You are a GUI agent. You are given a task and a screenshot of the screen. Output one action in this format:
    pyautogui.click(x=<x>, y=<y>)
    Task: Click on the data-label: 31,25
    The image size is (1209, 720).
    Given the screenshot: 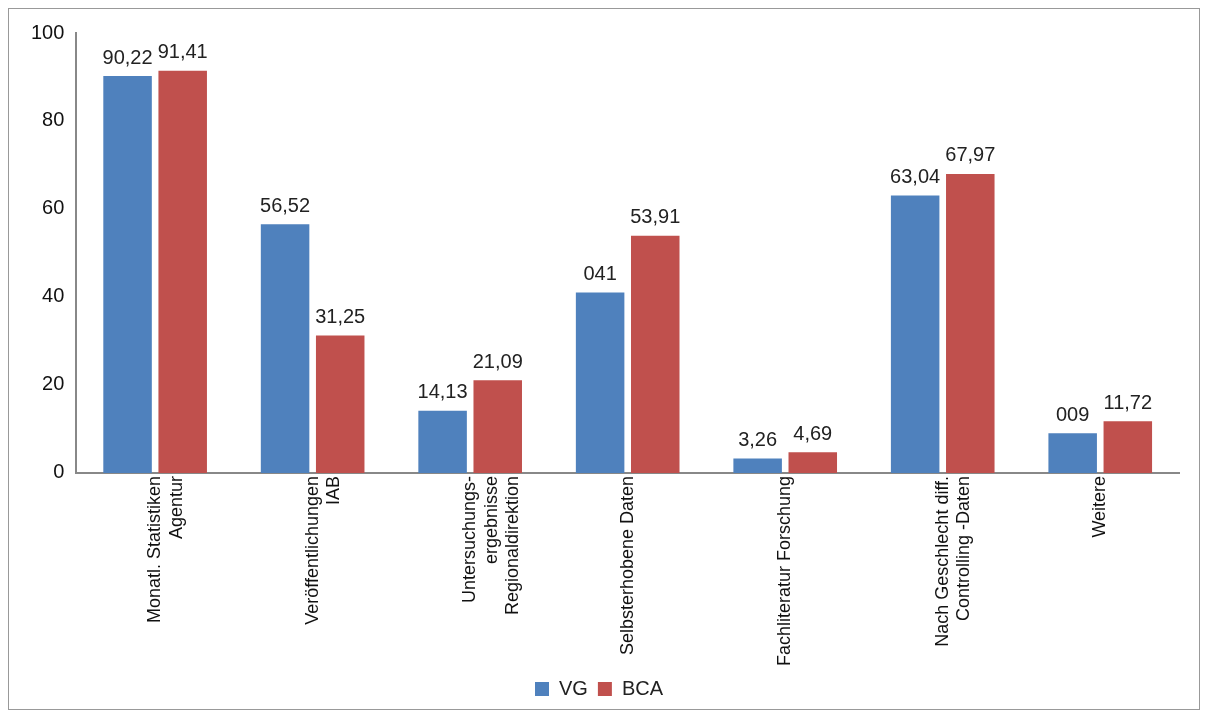 What is the action you would take?
    pyautogui.click(x=340, y=315)
    